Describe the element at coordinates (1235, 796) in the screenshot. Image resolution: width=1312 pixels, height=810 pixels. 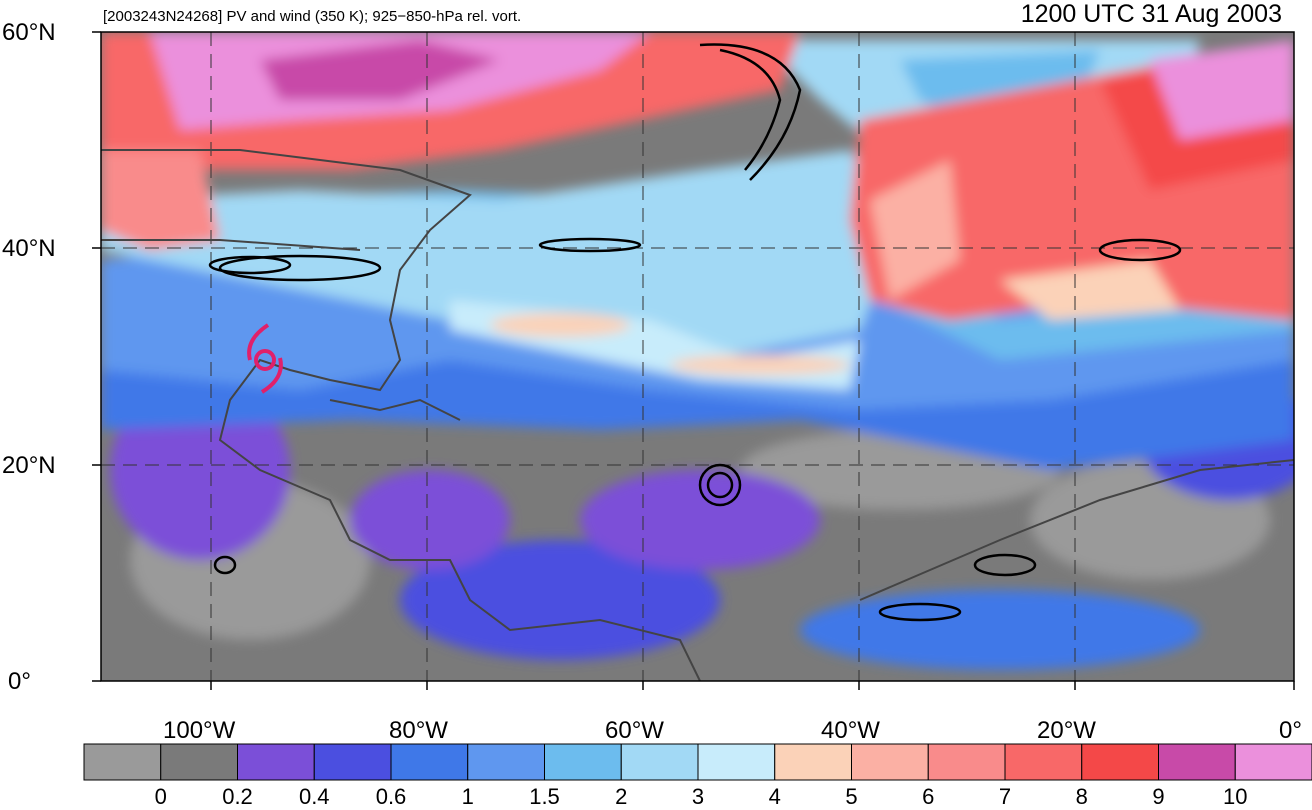
I see `colorbar-label: 10` at that location.